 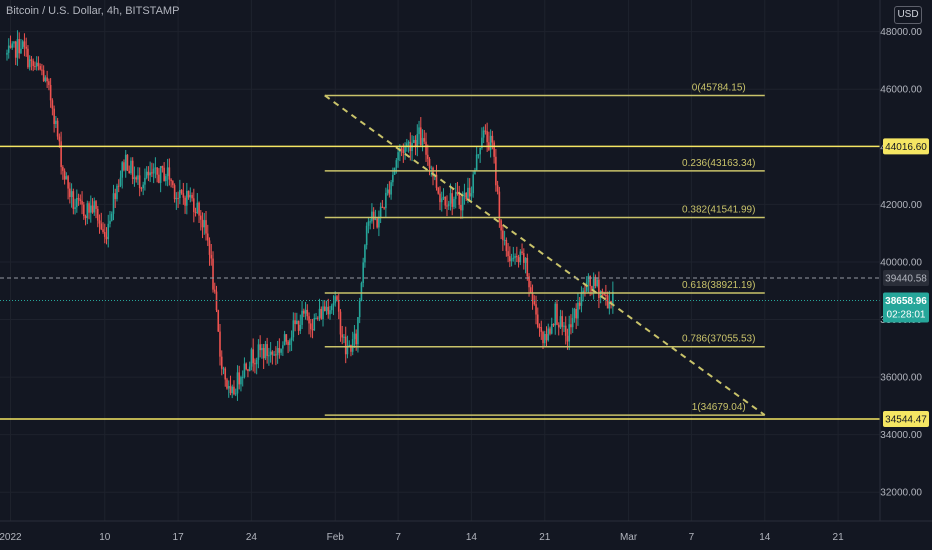 I want to click on time-axis: 2022 10 17 24 Feb 7 14 21 Mar 7 14 21, so click(x=422, y=537).